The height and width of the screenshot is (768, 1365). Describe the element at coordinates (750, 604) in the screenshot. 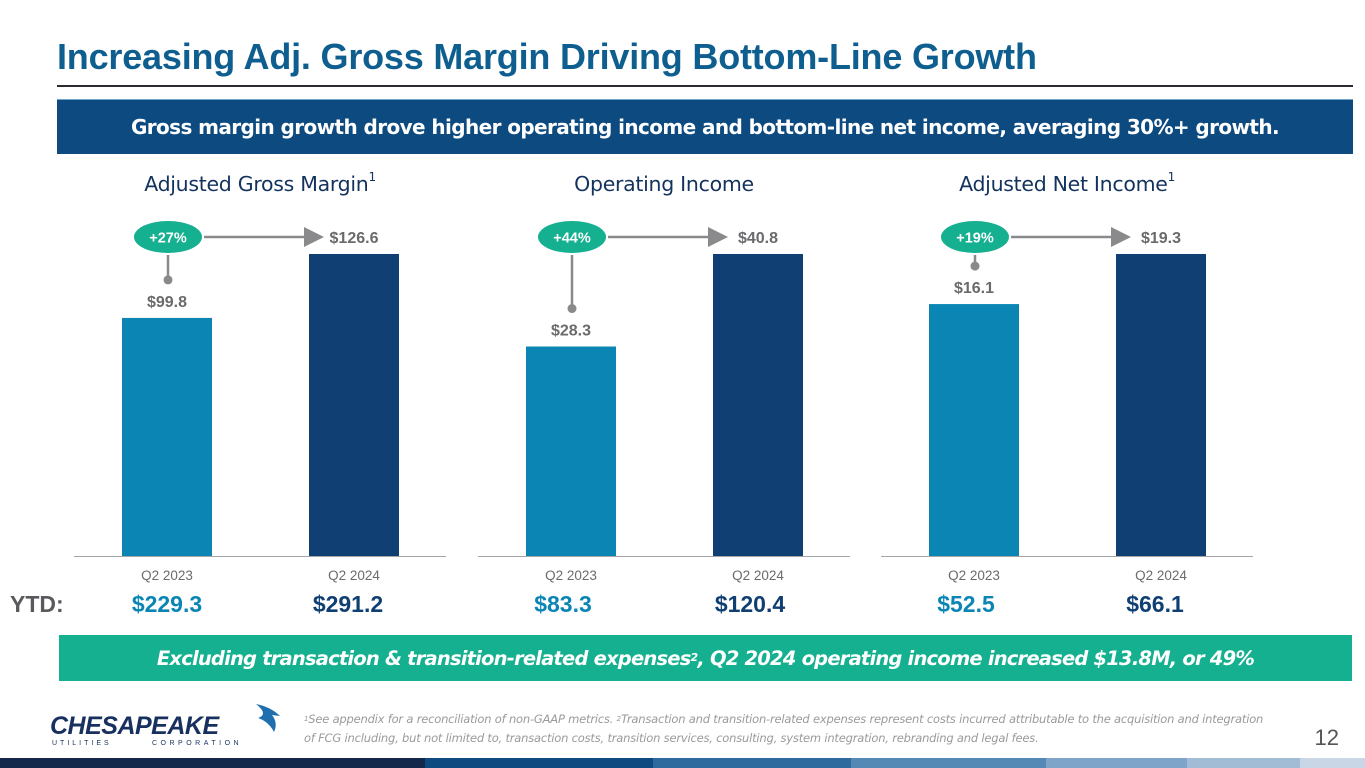

I see `ytd-value-operating-income-2024: $120.4` at that location.